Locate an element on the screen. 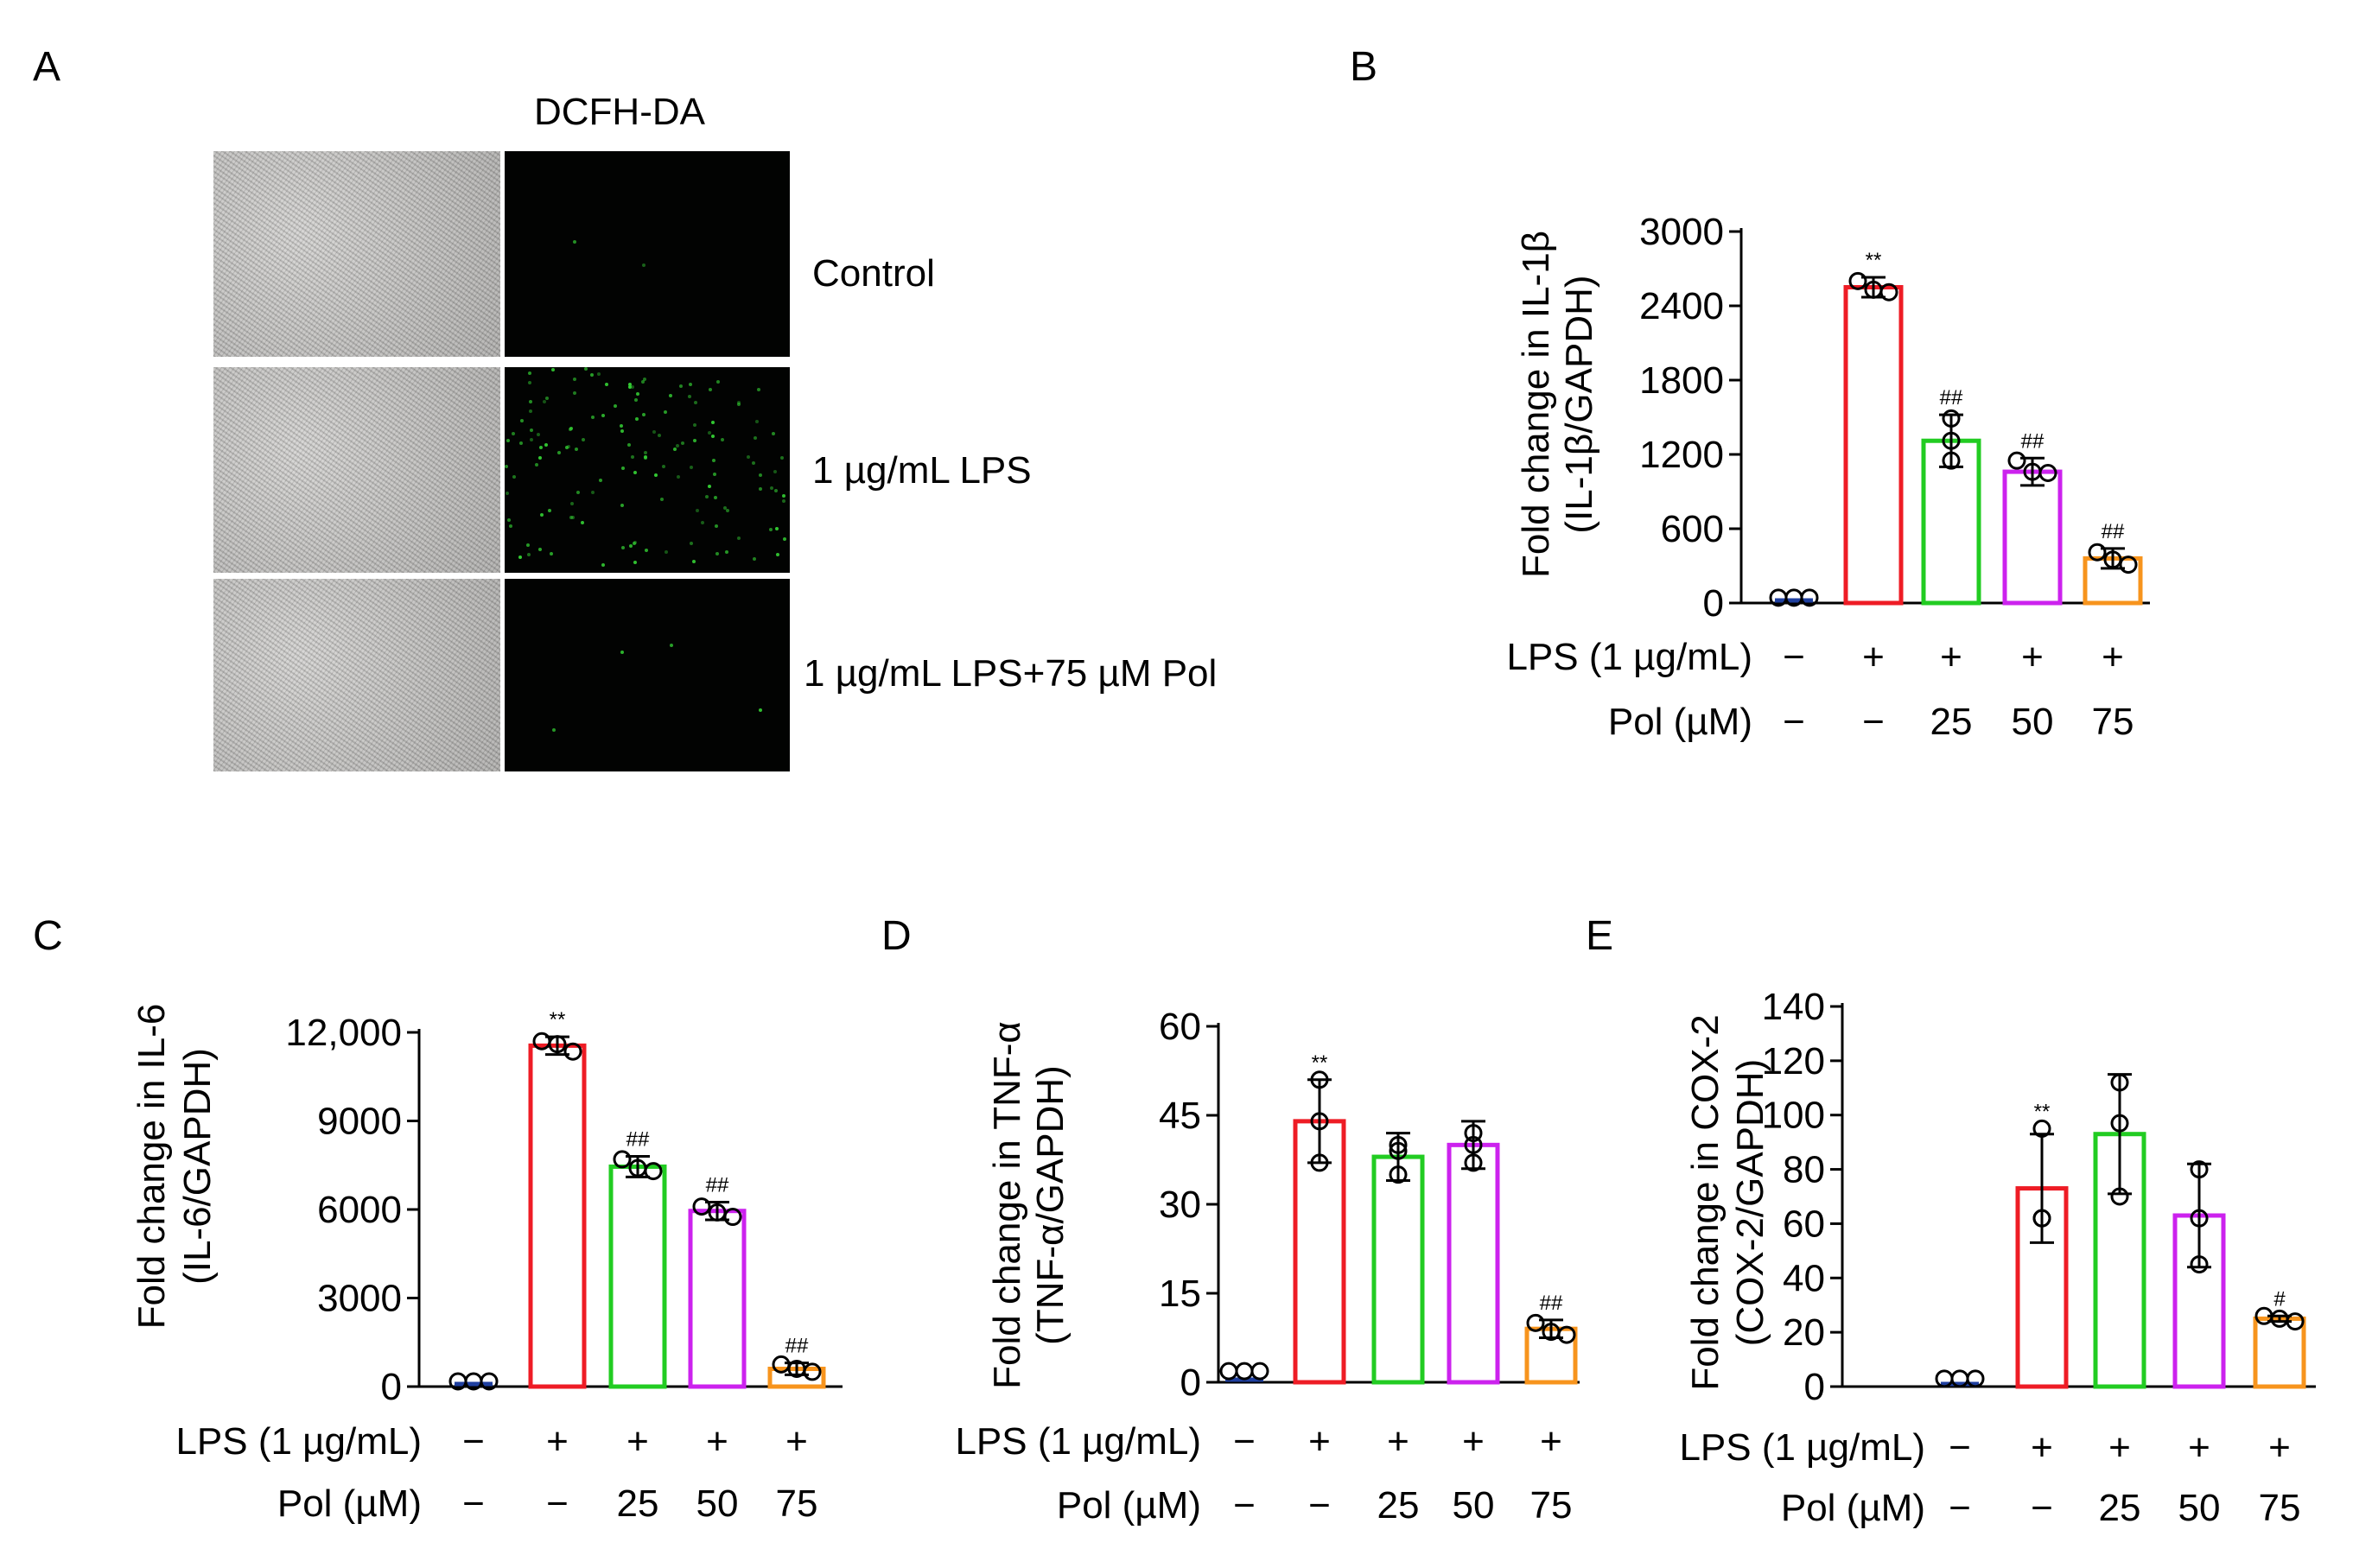 This screenshot has width=2353, height=1568. panel-letter-b: B is located at coordinates (1364, 67).